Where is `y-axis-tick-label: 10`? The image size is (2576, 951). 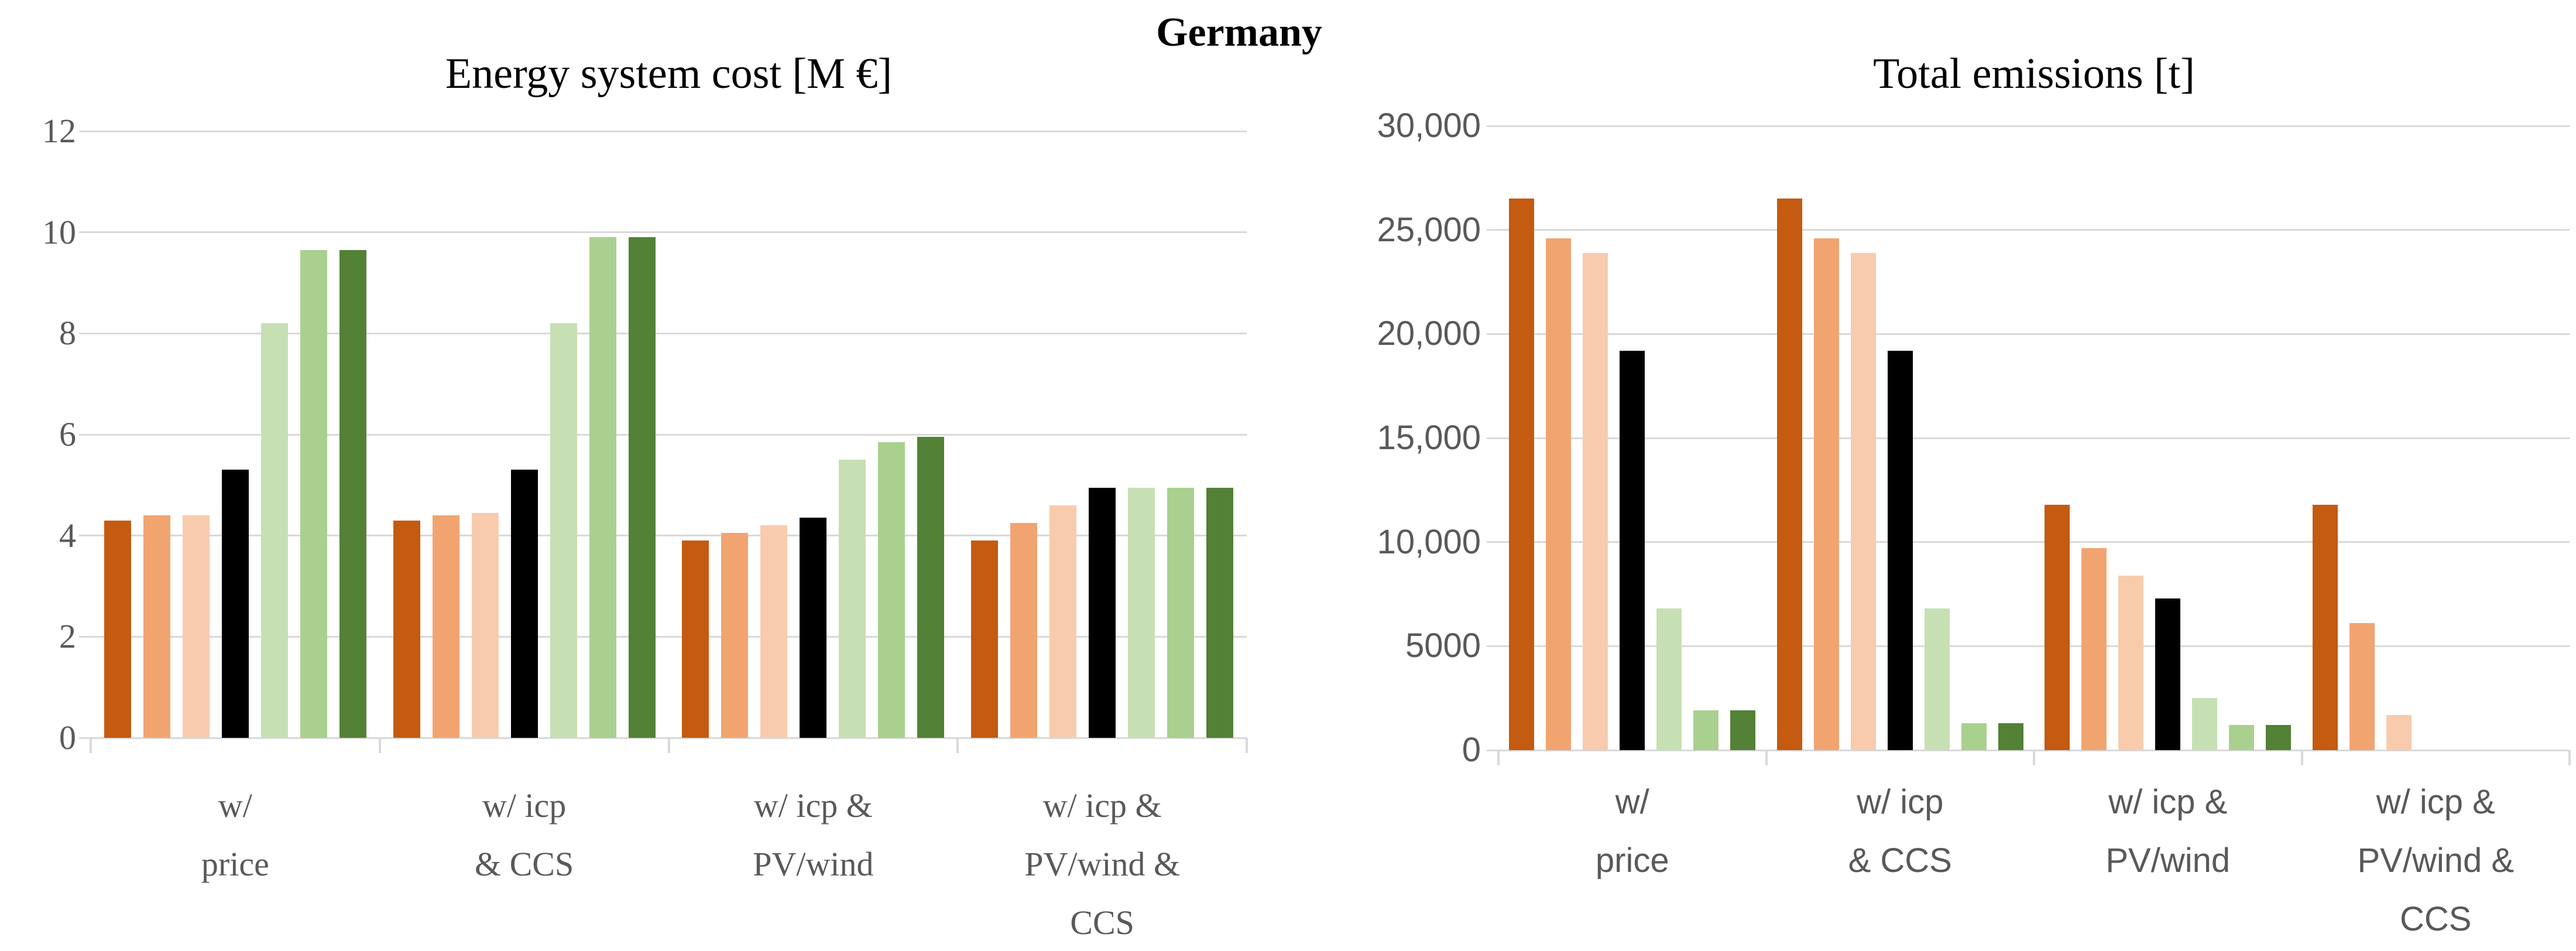
y-axis-tick-label: 10 is located at coordinates (59, 232).